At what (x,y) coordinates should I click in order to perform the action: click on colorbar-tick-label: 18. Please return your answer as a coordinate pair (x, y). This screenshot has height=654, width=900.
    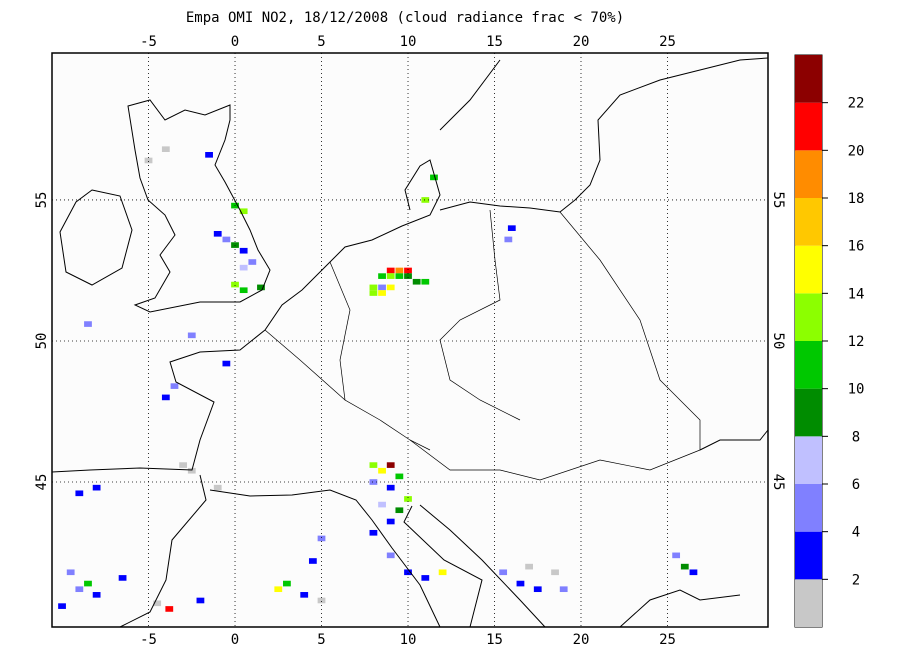
    Looking at the image, I should click on (856, 199).